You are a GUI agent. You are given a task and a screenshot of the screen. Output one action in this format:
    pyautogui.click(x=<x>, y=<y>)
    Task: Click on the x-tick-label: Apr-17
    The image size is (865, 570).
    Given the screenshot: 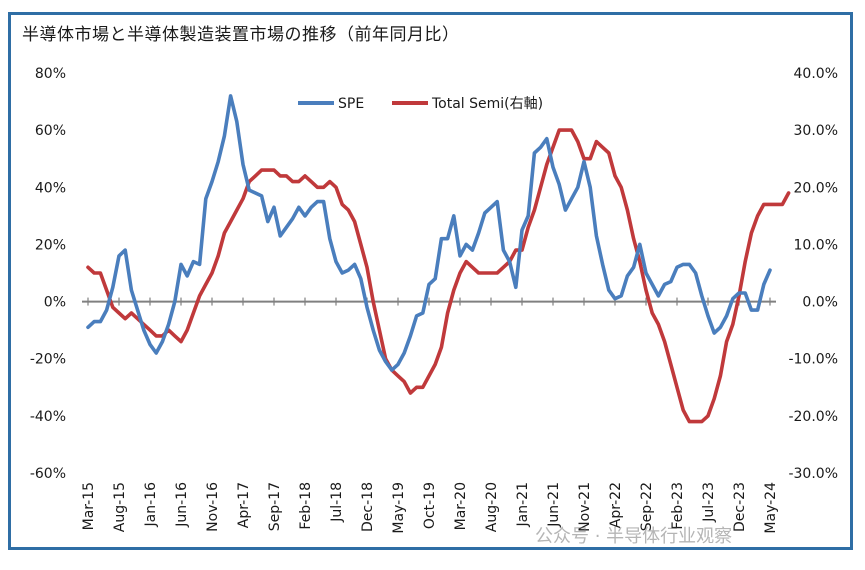 What is the action you would take?
    pyautogui.click(x=244, y=505)
    